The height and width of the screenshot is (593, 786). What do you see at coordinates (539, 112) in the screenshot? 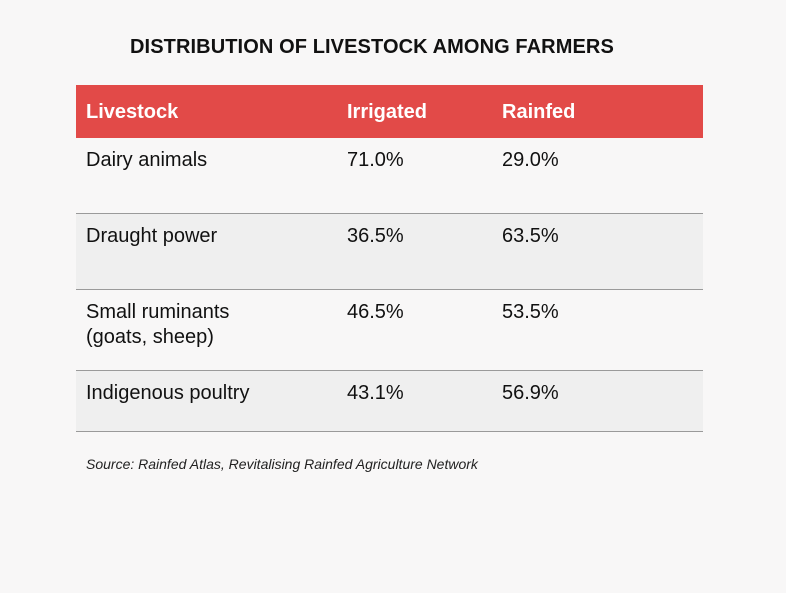
I see `header-rainfed: Rainfed` at bounding box center [539, 112].